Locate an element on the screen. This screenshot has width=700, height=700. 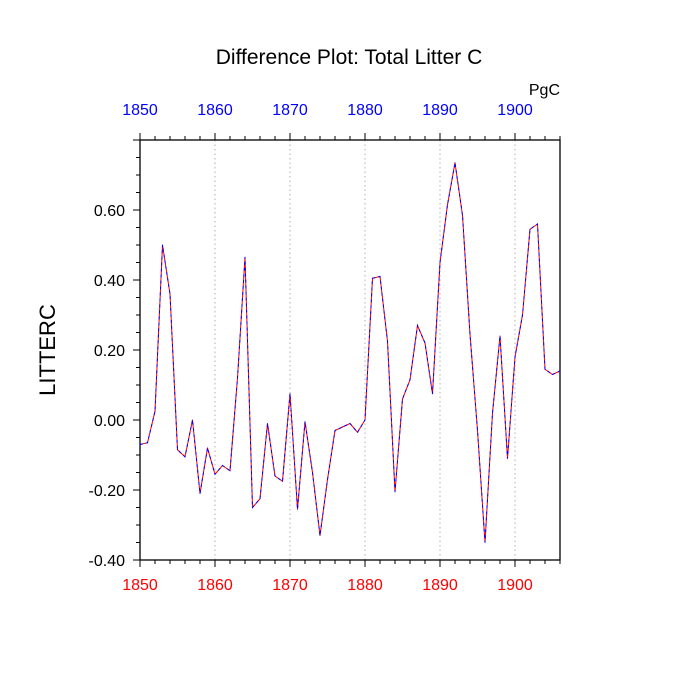
x-tick-label-bottom-1890: 1890 is located at coordinates (440, 585).